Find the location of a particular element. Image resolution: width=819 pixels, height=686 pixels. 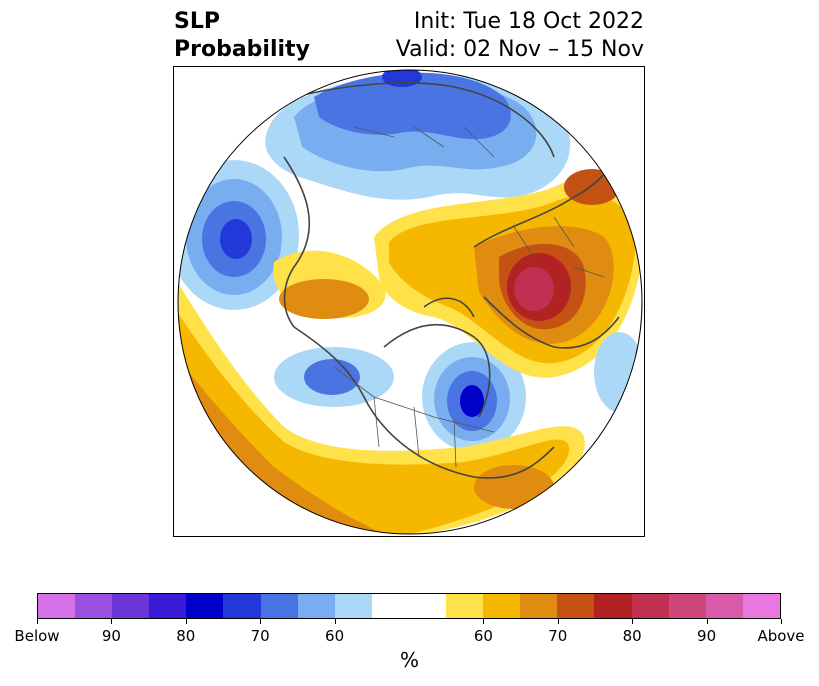

coast-alaska is located at coordinates (296, 242).